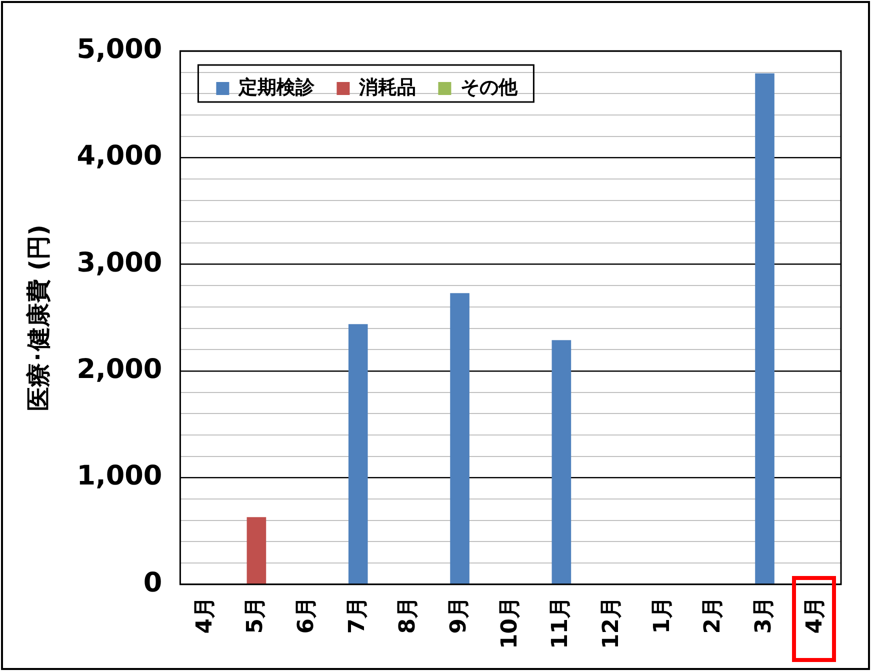 The width and height of the screenshot is (871, 671). What do you see at coordinates (152, 582) in the screenshot?
I see `y-tick-label: 0` at bounding box center [152, 582].